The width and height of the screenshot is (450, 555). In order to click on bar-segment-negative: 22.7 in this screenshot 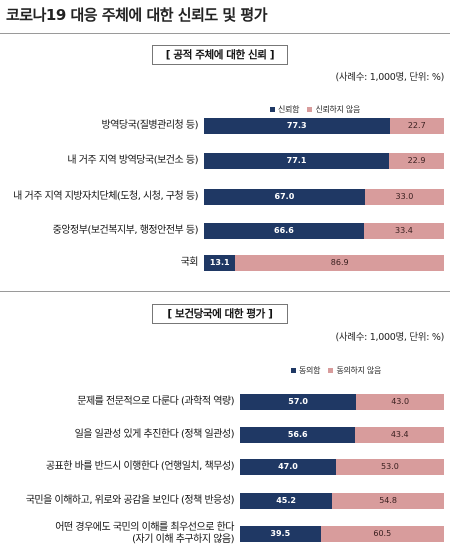, I will do `click(416, 126)`.